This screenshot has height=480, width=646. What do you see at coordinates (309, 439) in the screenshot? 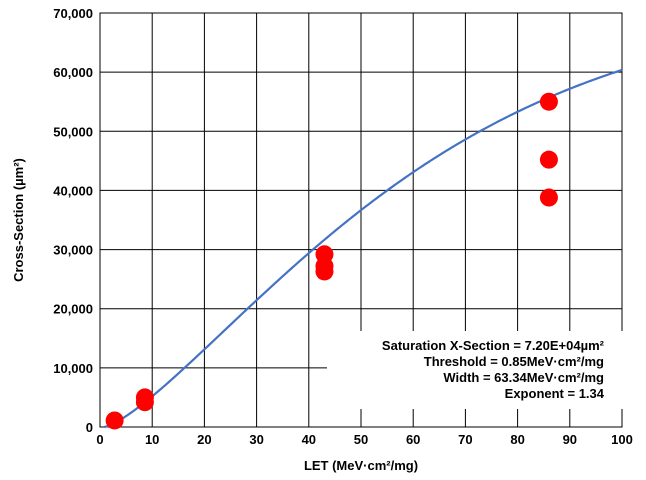
I see `x-tick-label: 40` at bounding box center [309, 439].